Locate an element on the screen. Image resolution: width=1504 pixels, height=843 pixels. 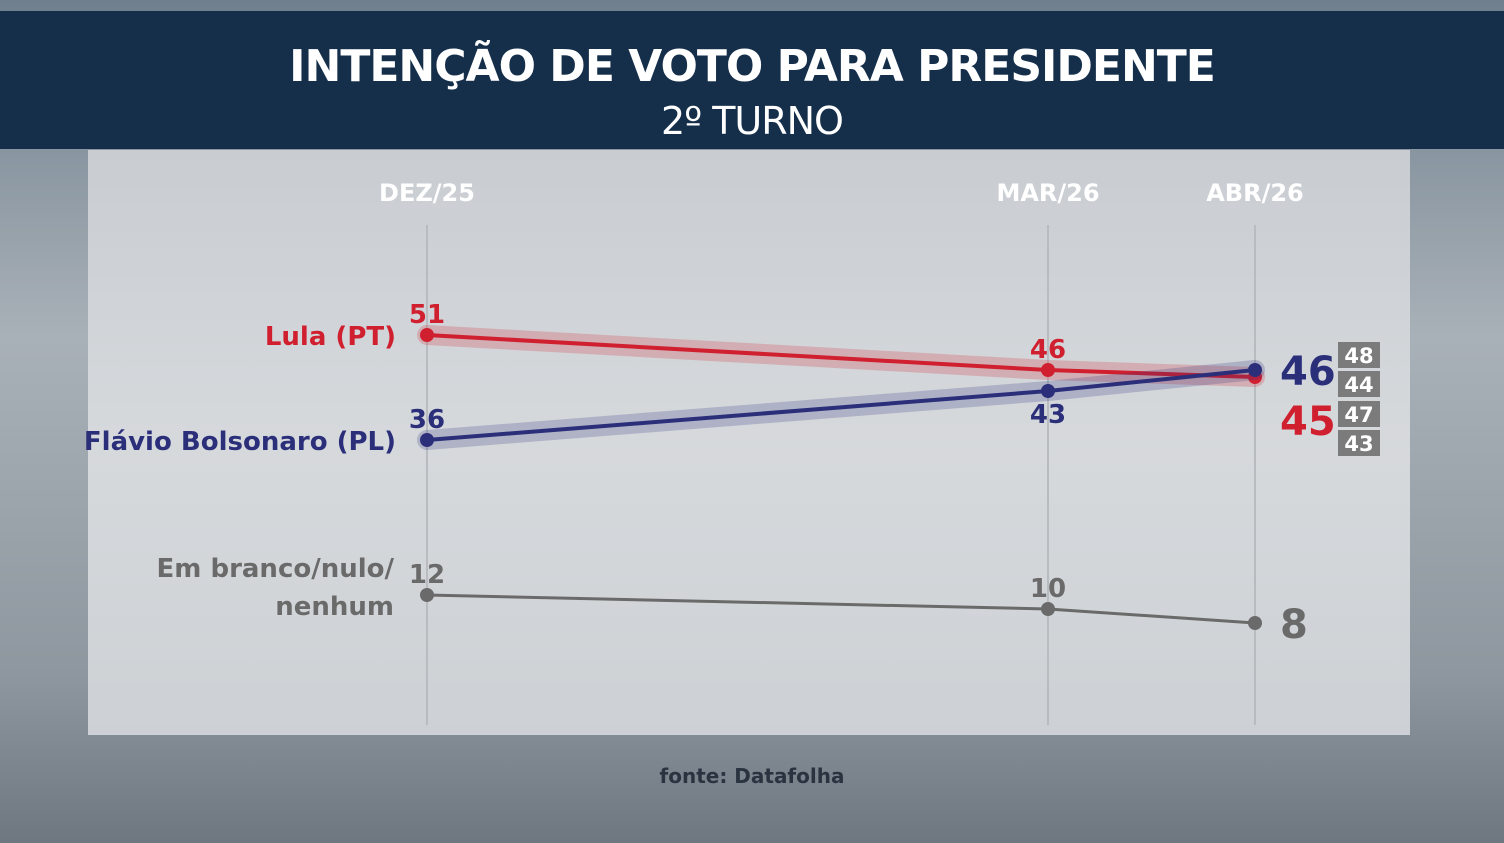
margin-value: 43 is located at coordinates (1358, 444).